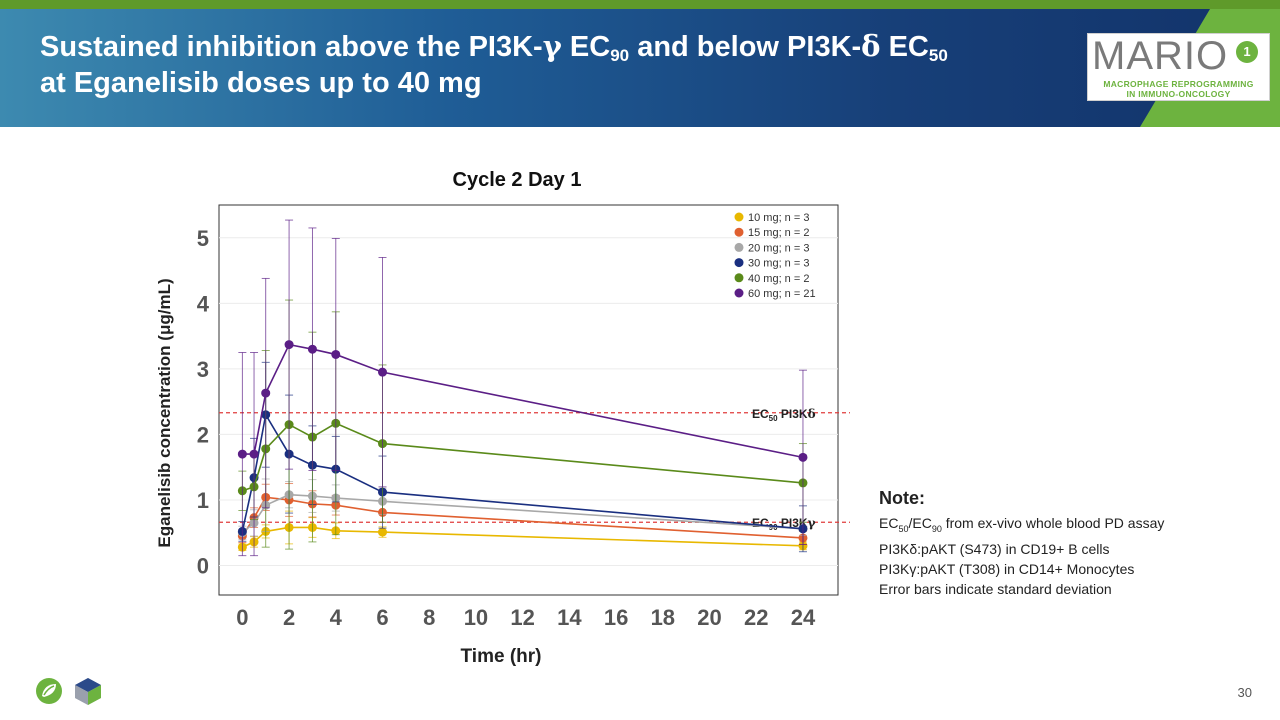  What do you see at coordinates (569, 617) in the screenshot?
I see `x-tick-label: 14` at bounding box center [569, 617].